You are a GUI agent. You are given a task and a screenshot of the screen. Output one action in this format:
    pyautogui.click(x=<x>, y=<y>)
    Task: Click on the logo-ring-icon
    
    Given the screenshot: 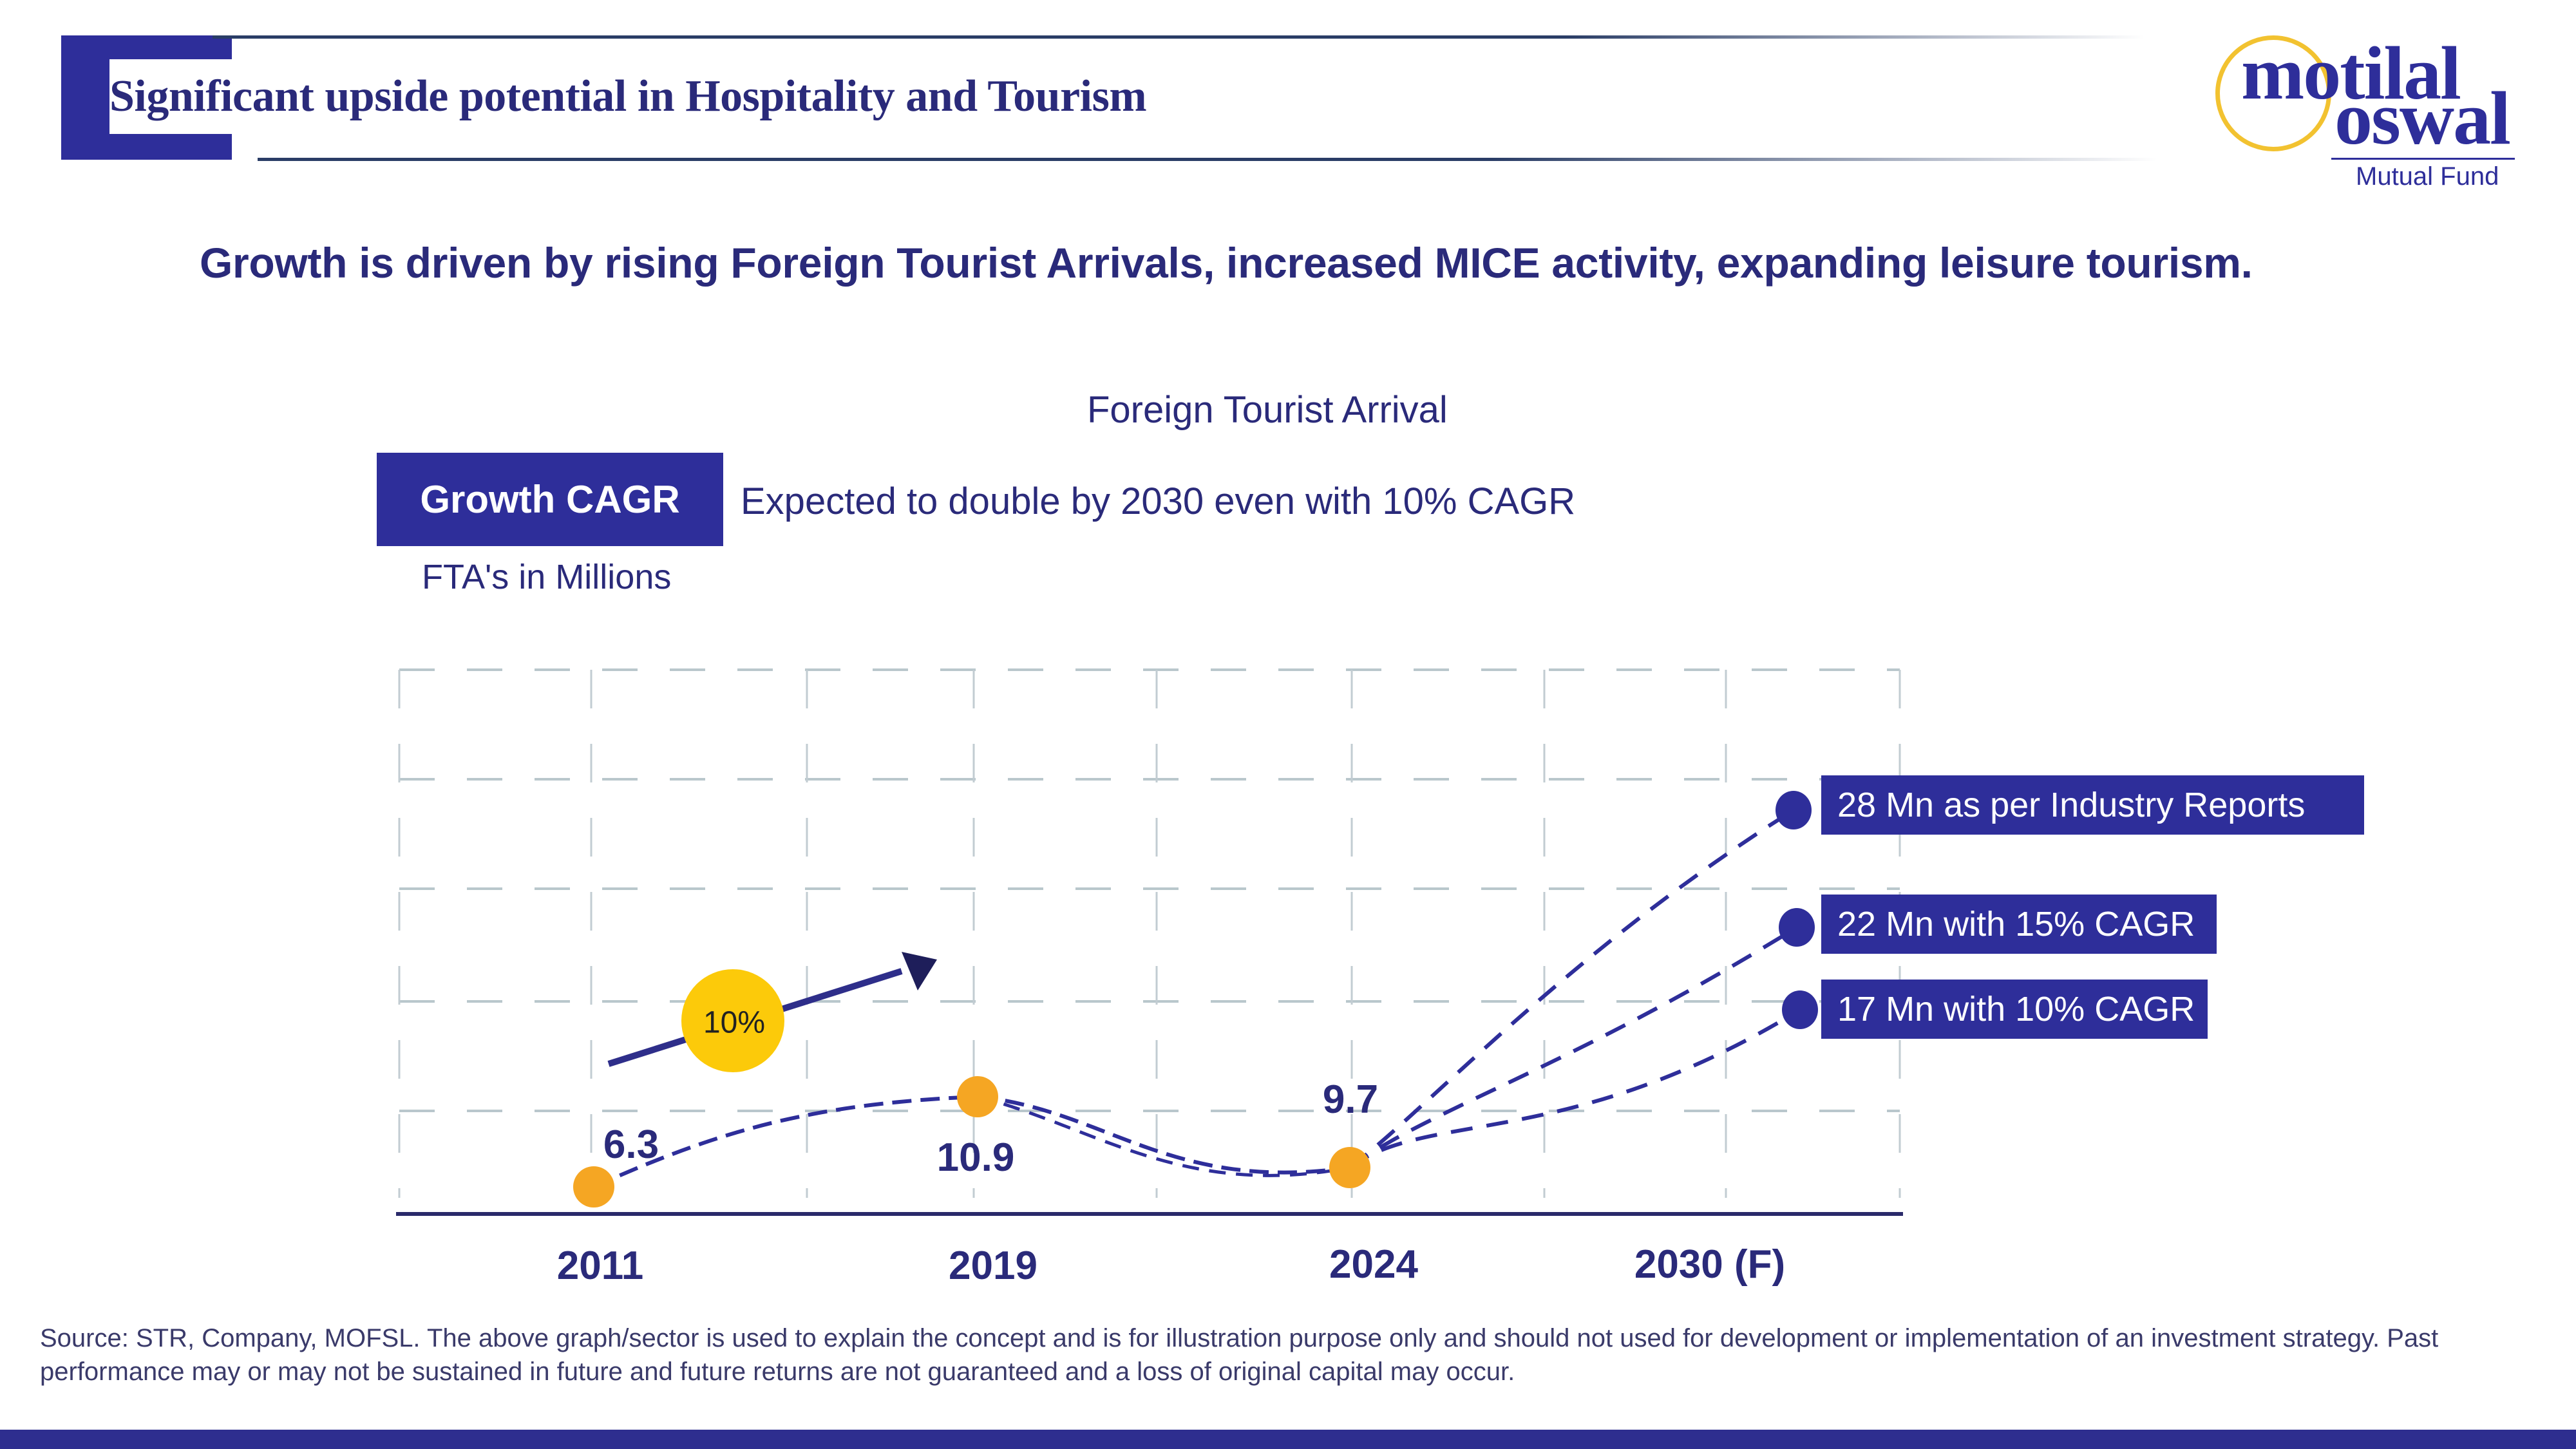 What is the action you would take?
    pyautogui.click(x=2273, y=93)
    